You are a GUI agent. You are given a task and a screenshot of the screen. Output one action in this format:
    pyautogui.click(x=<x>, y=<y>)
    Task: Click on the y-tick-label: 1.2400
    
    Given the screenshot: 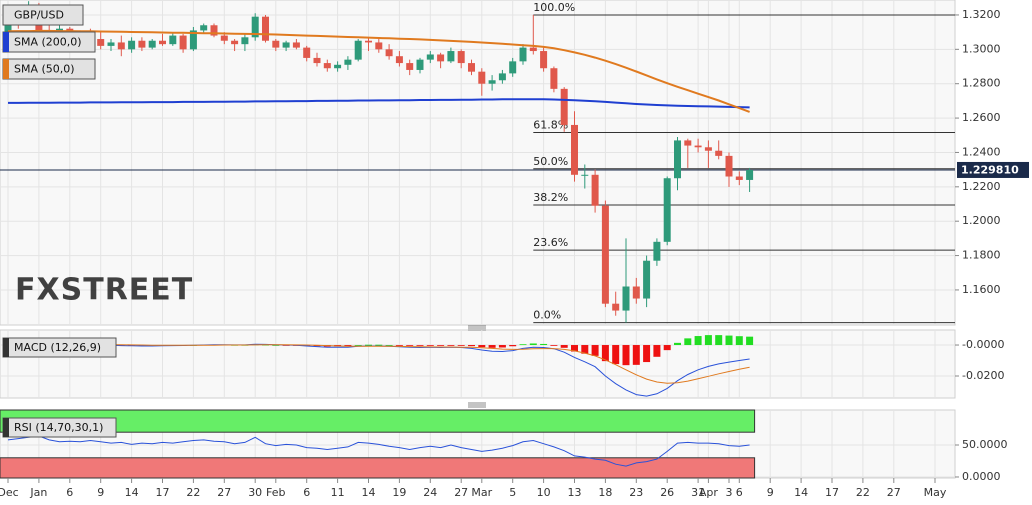 What is the action you would take?
    pyautogui.click(x=981, y=151)
    